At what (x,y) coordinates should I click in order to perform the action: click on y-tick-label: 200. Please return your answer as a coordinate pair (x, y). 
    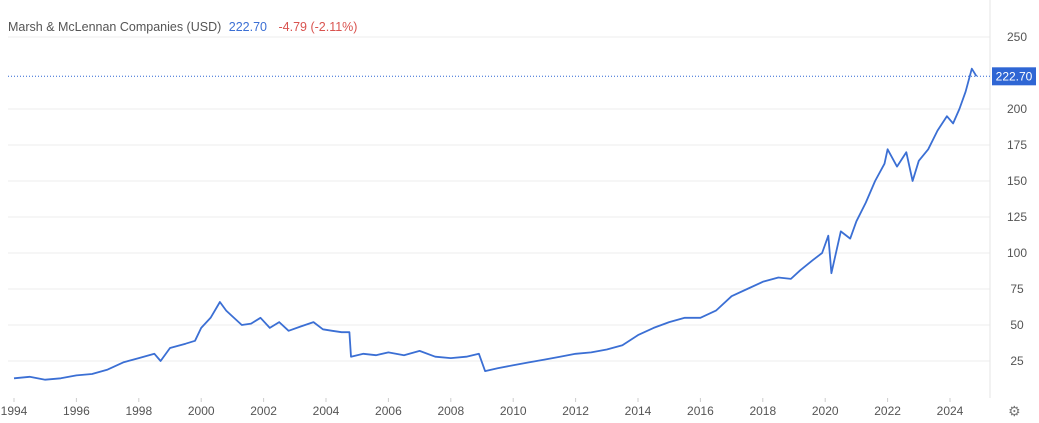
    Looking at the image, I should click on (1017, 109).